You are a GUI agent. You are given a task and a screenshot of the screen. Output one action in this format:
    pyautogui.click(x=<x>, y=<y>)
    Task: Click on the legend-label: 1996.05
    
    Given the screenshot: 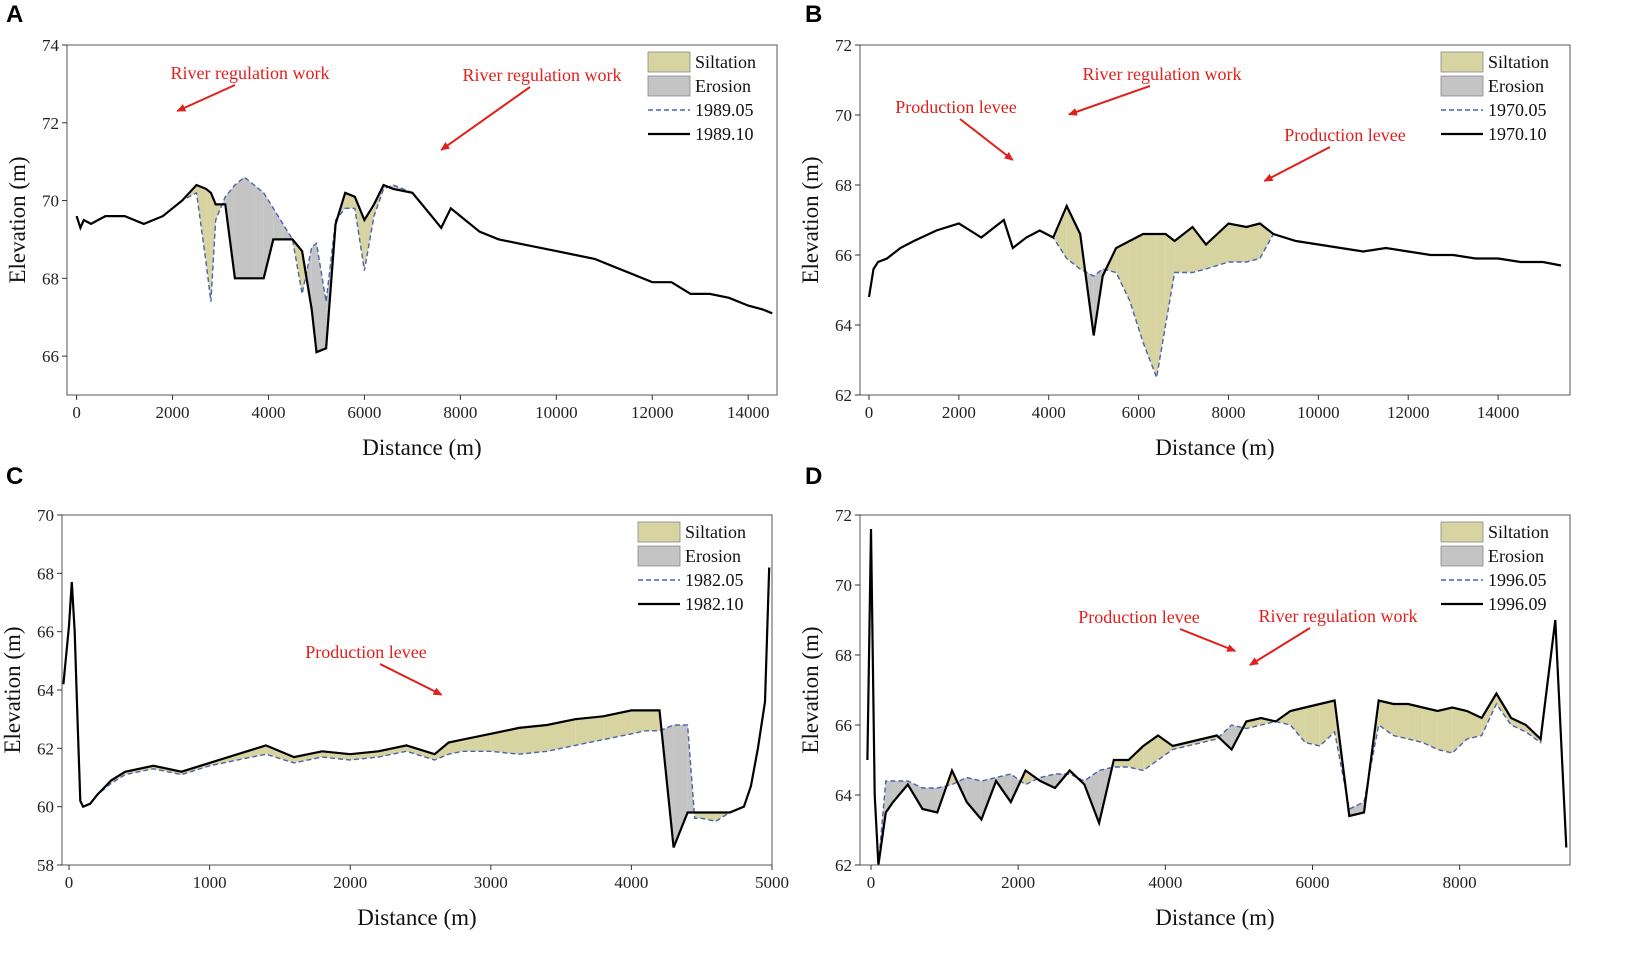 What is the action you would take?
    pyautogui.click(x=1517, y=580)
    